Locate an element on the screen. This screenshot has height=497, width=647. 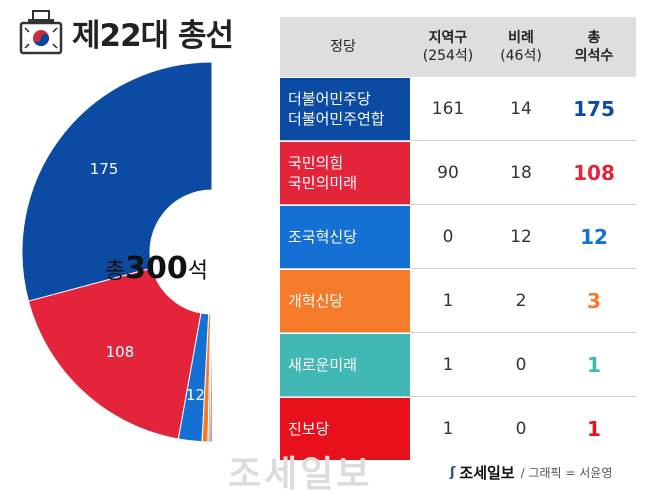
publisher-name: 조세일보 is located at coordinates (487, 473).